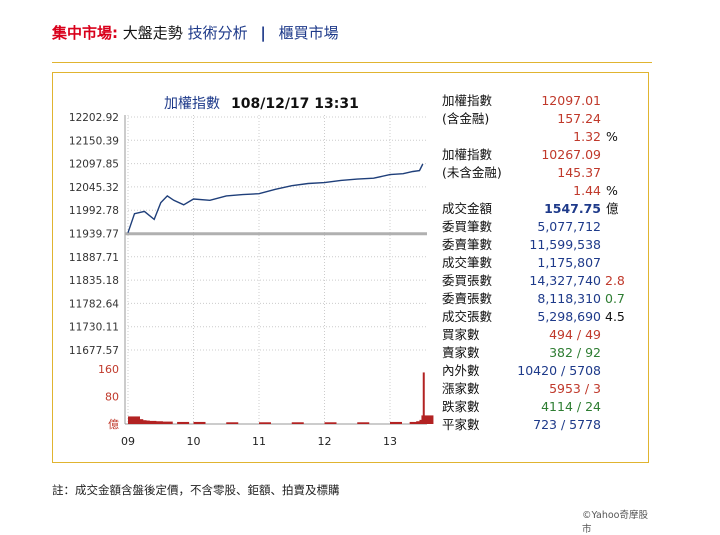 The width and height of the screenshot is (720, 535). I want to click on stat-value: 145.37, so click(579, 172).